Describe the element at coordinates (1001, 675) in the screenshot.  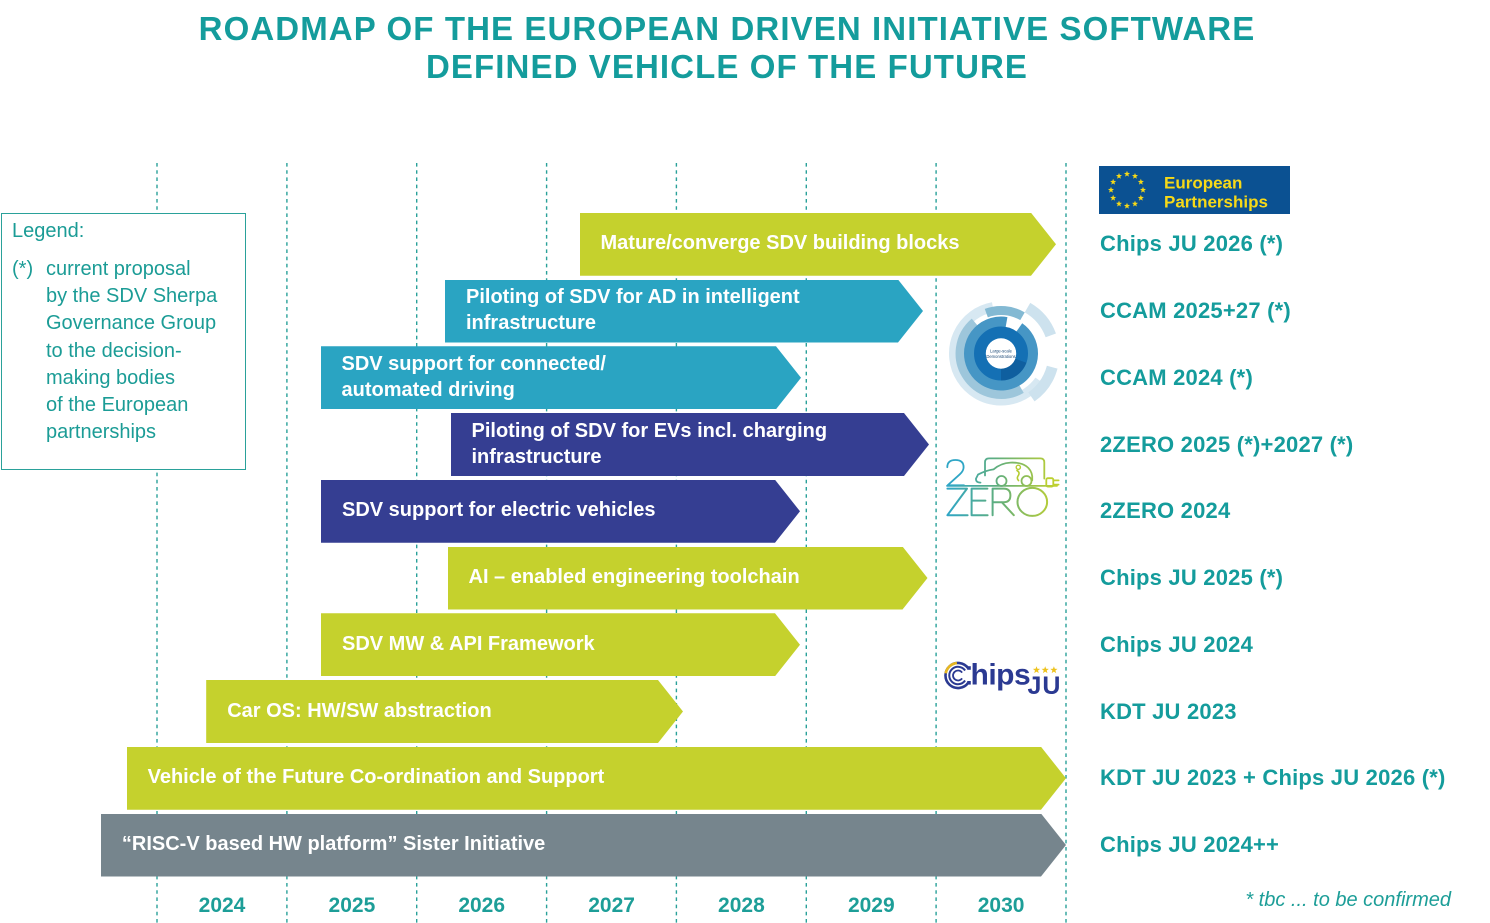
I see `svg-text: hips` at that location.